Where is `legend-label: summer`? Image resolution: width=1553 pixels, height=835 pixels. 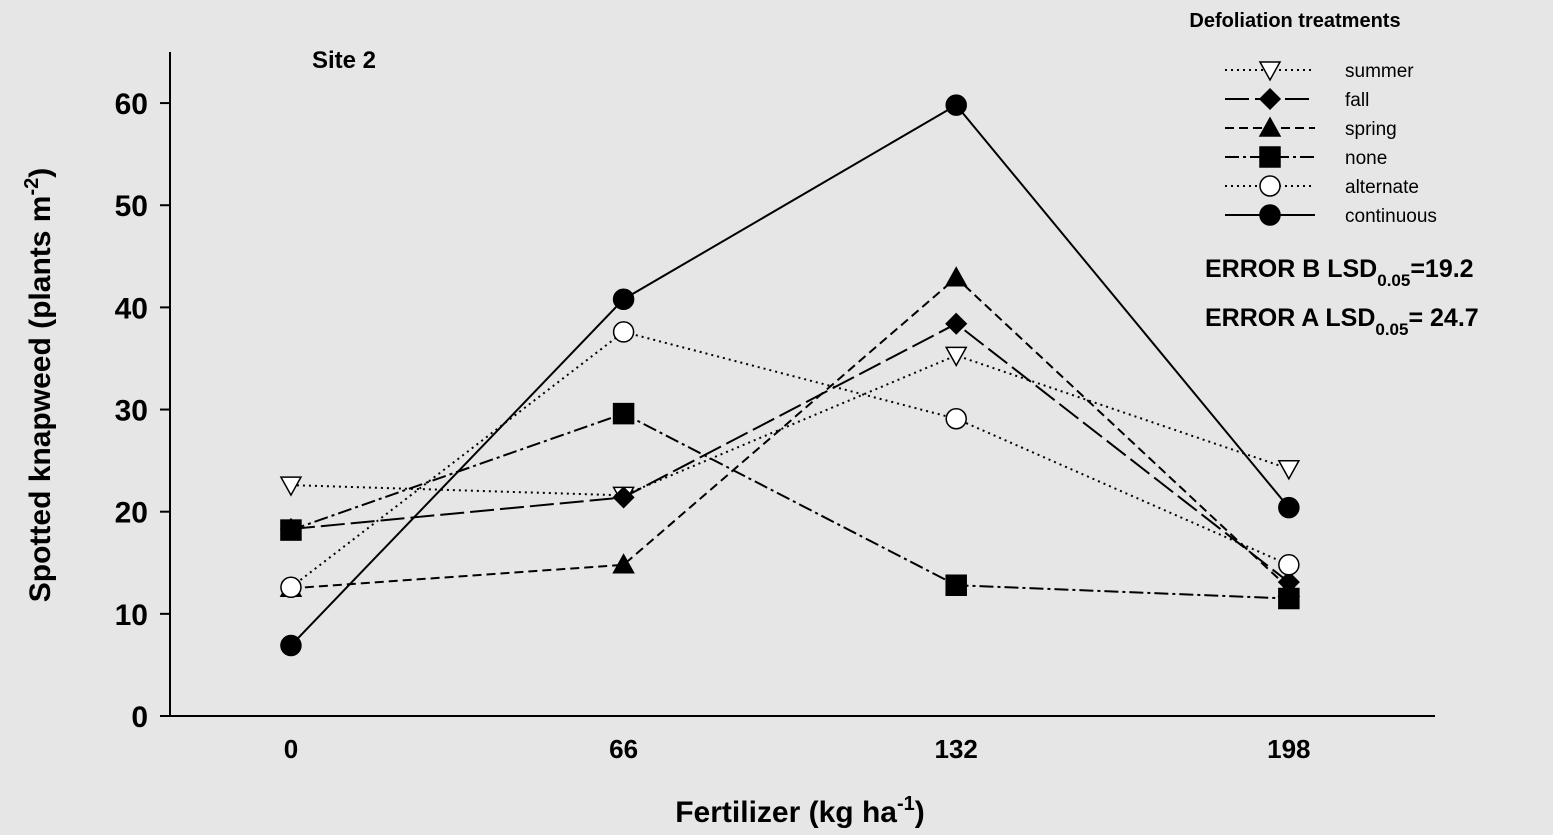 legend-label: summer is located at coordinates (1379, 71).